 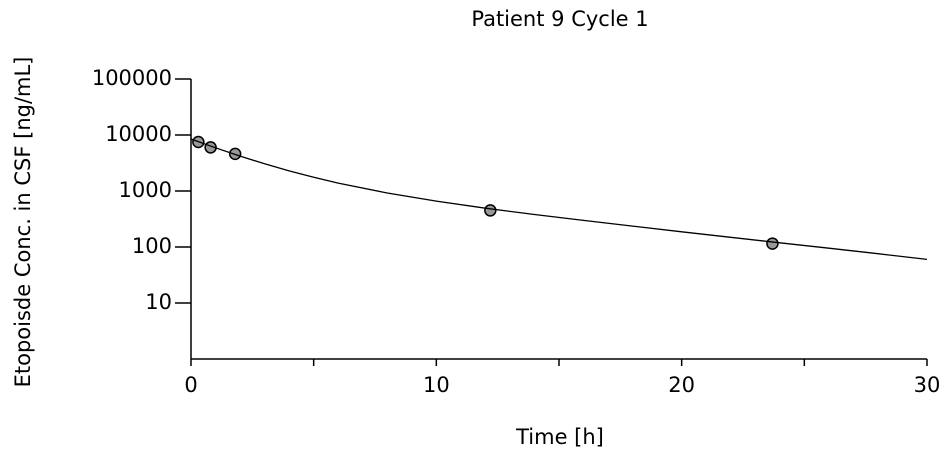 I want to click on y-tick-label: 100000, so click(x=132, y=78).